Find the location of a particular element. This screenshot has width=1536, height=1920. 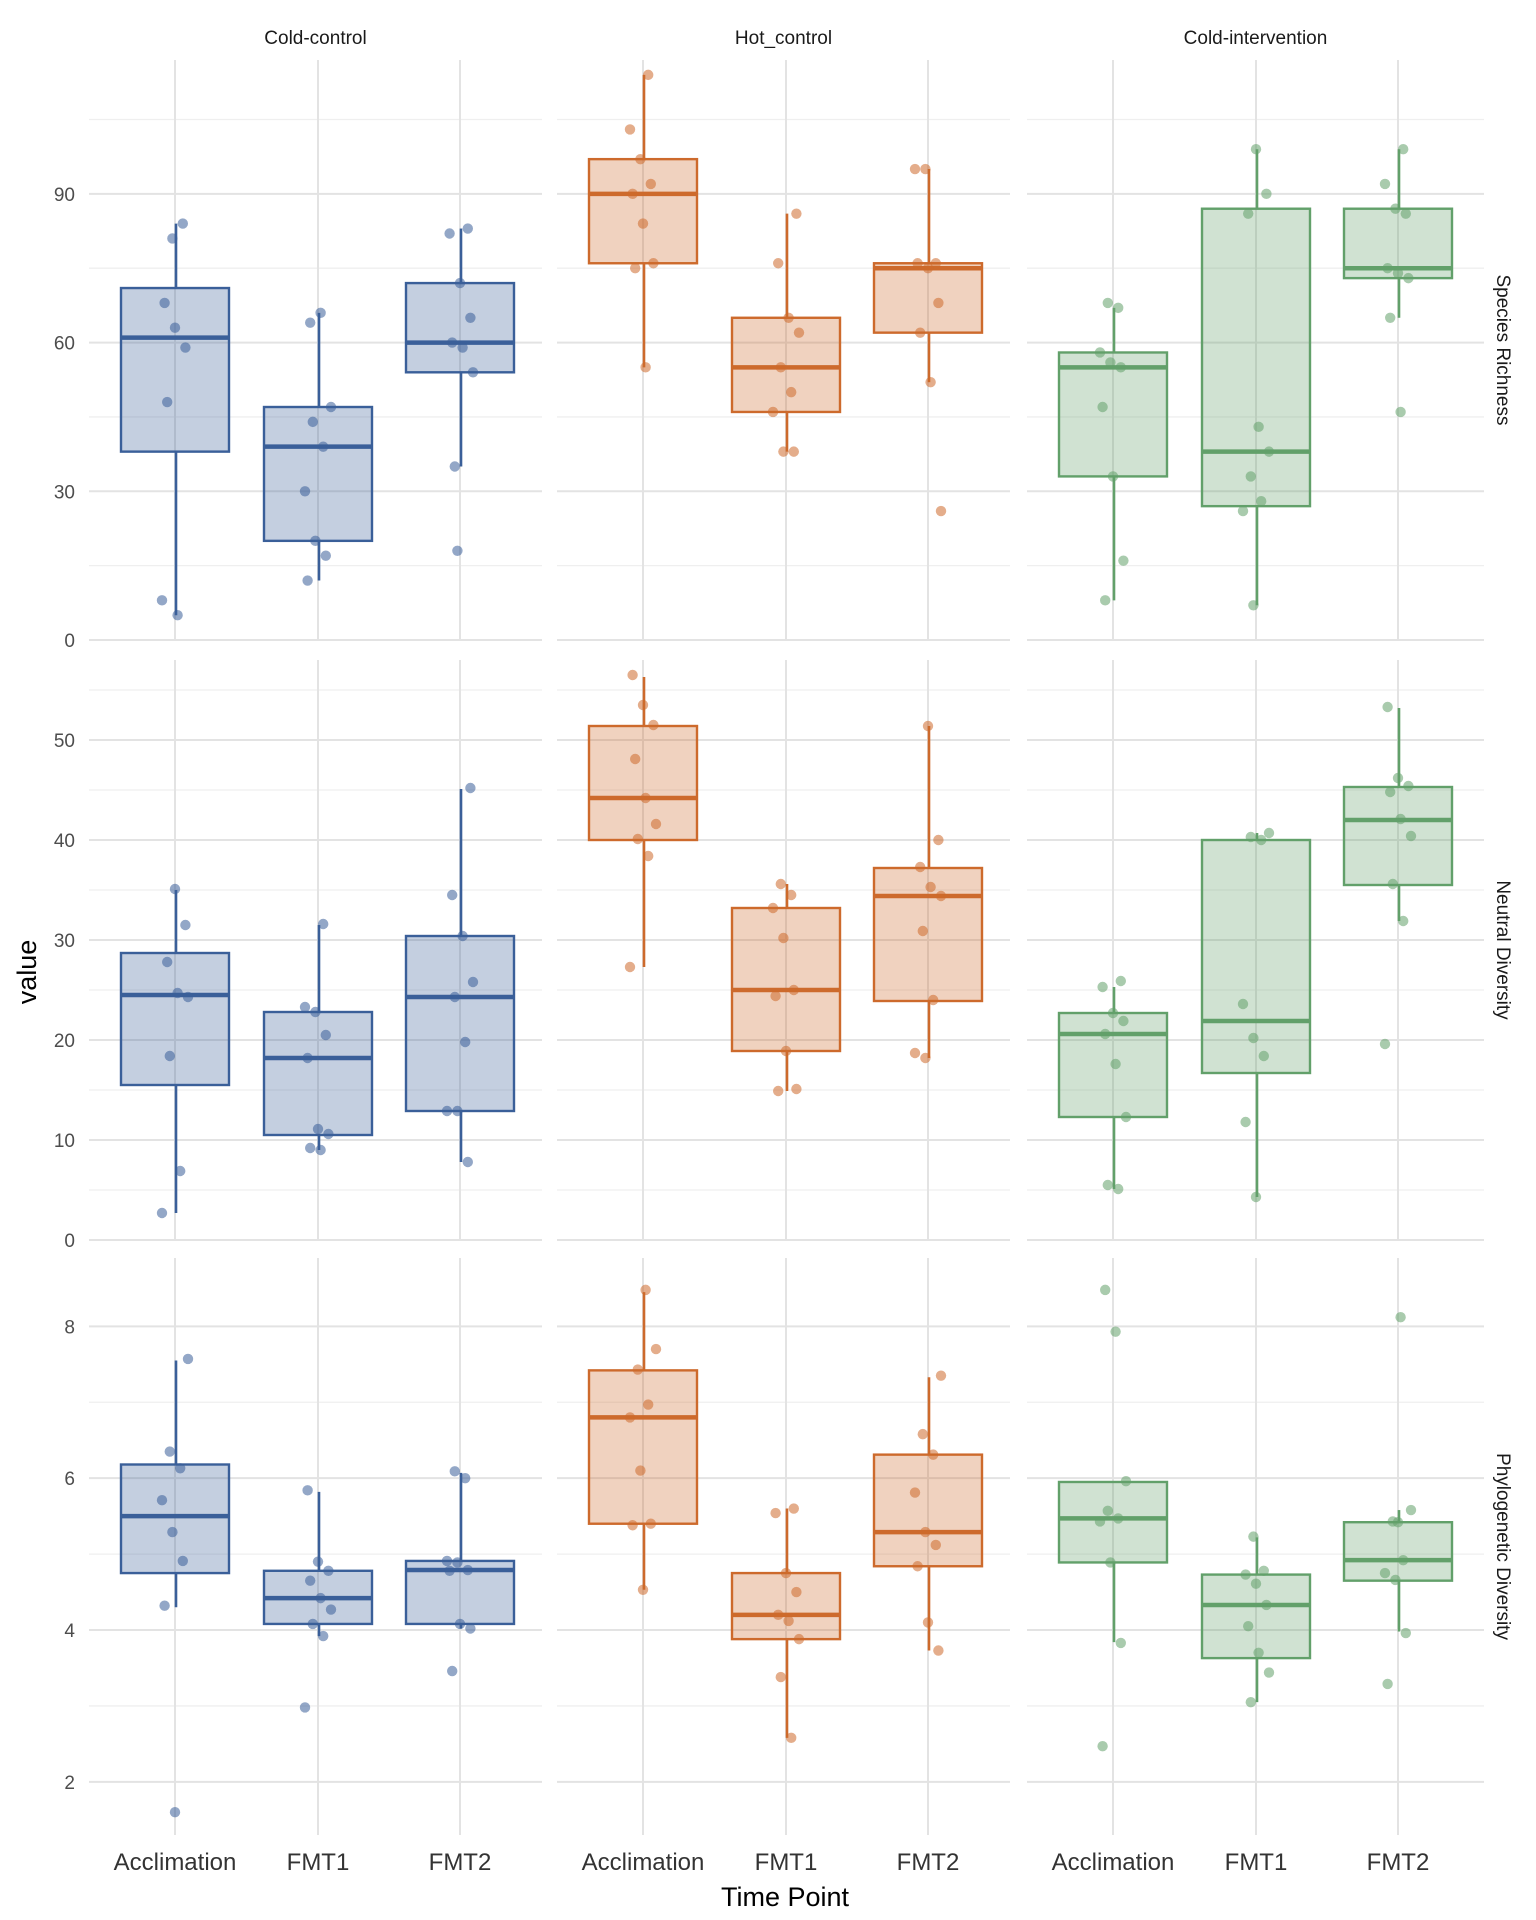

strip-label-hot-control: Hot_control is located at coordinates (783, 38).